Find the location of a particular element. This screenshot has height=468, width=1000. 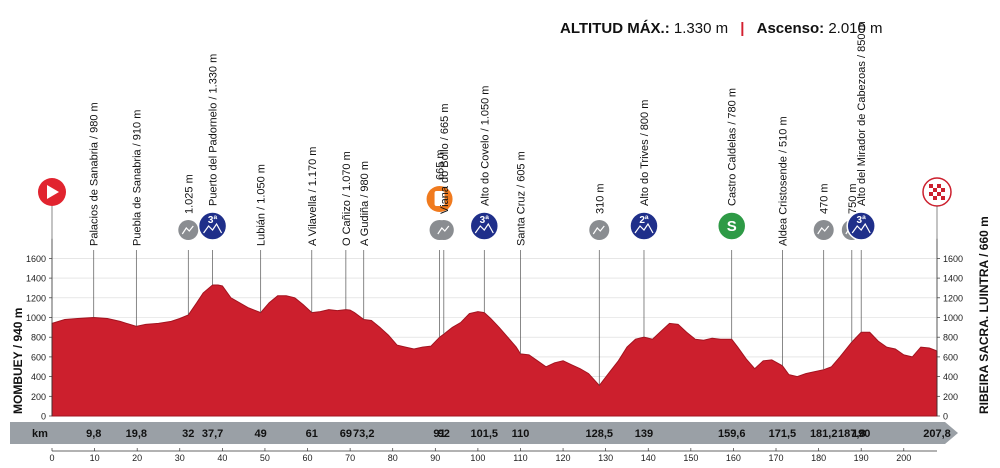

km-band-arrow is located at coordinates (951, 433).